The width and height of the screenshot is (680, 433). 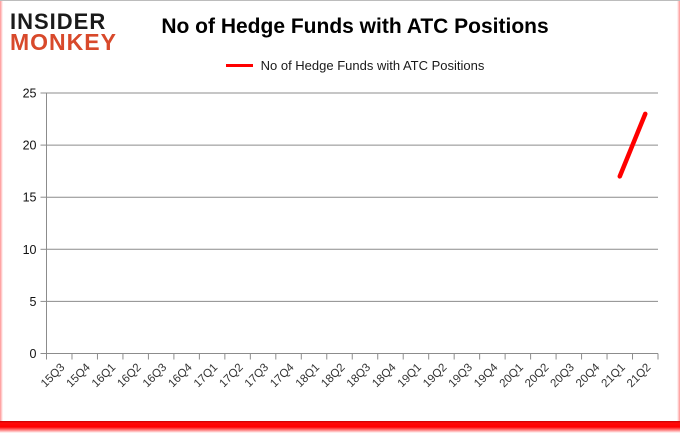 I want to click on x-axis-label: 18Q4, so click(x=384, y=375).